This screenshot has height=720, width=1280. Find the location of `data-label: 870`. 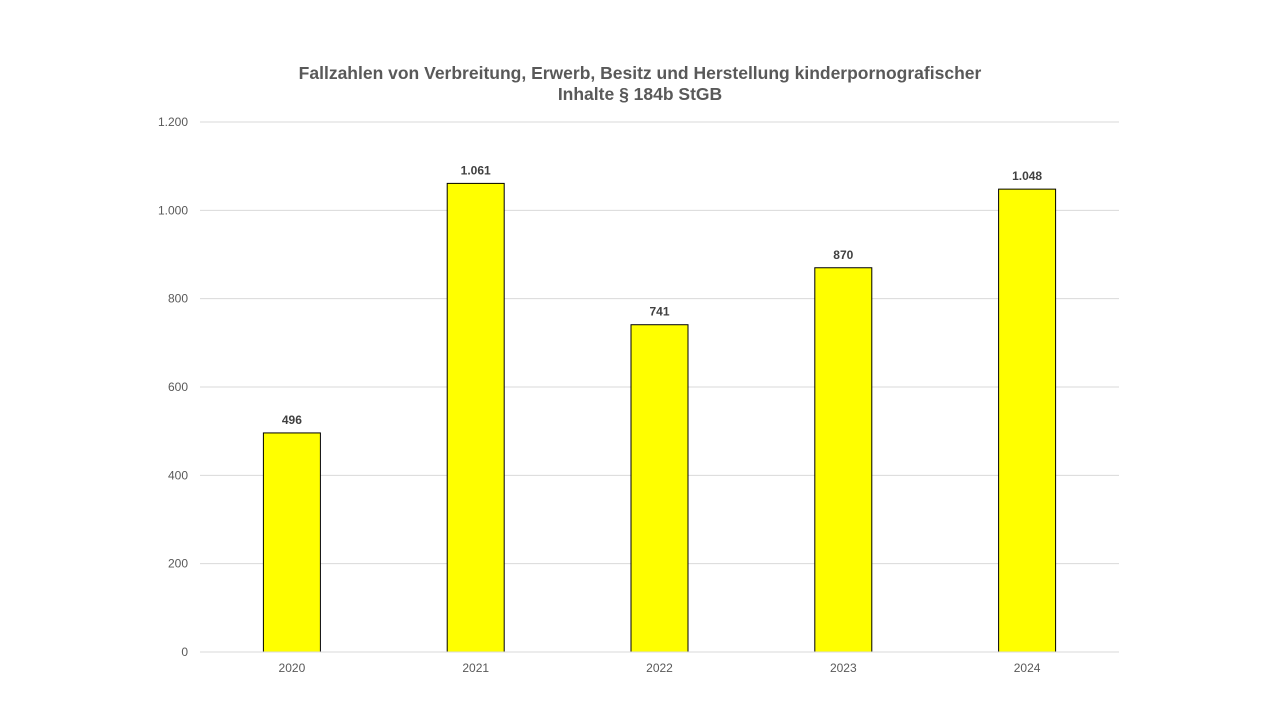

data-label: 870 is located at coordinates (843, 255).